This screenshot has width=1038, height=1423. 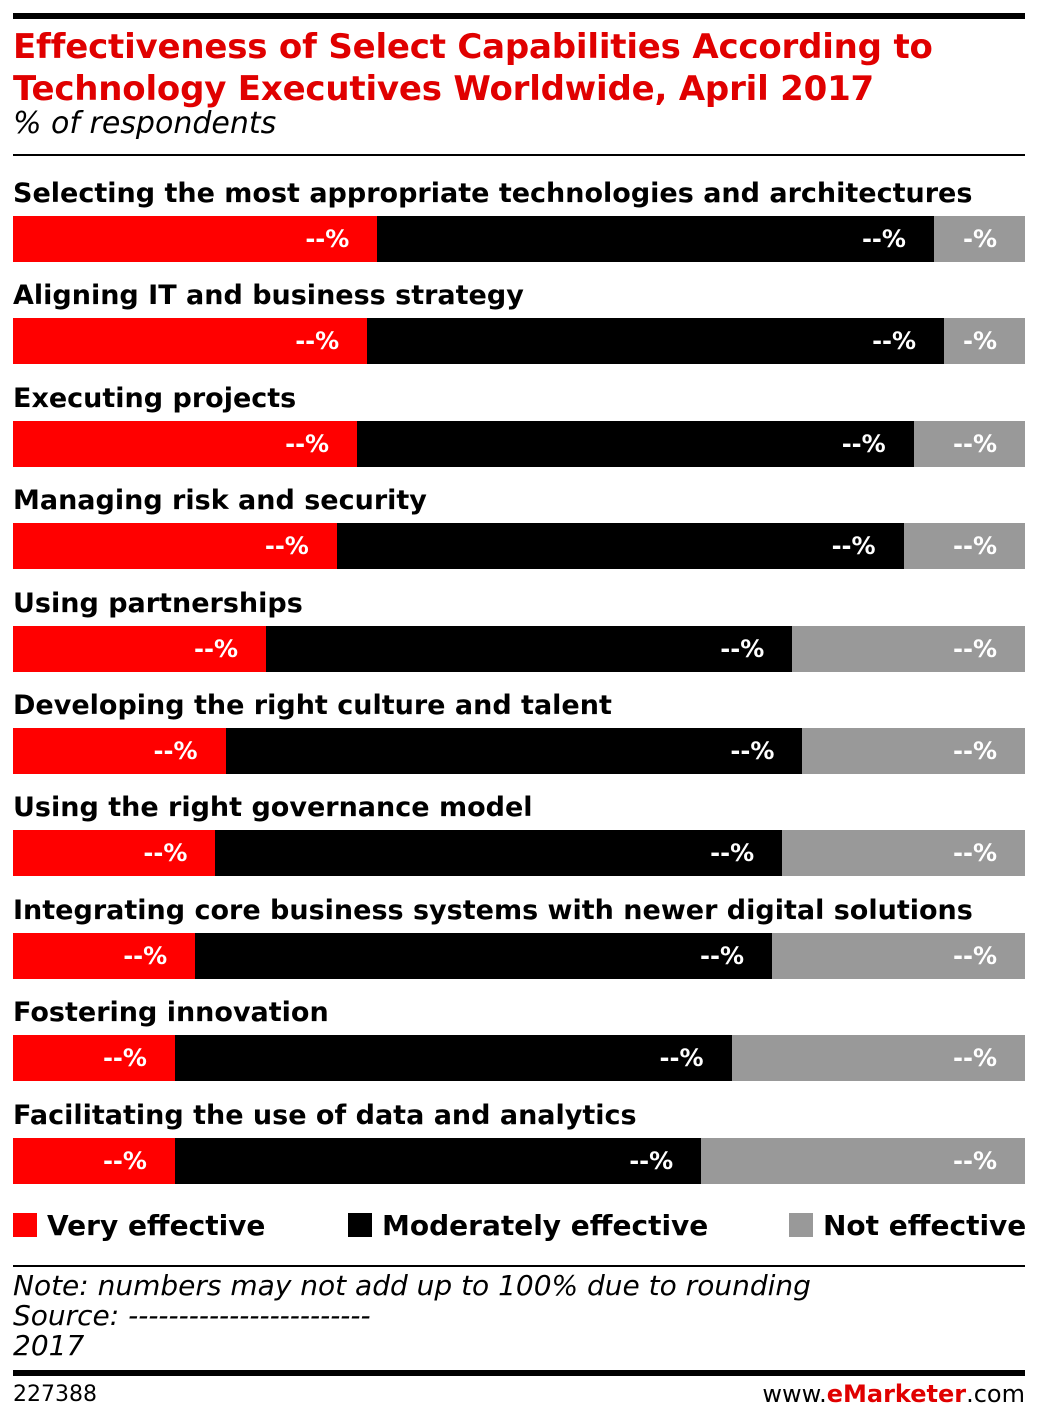 I want to click on category-label: Using partnerships, so click(x=158, y=603).